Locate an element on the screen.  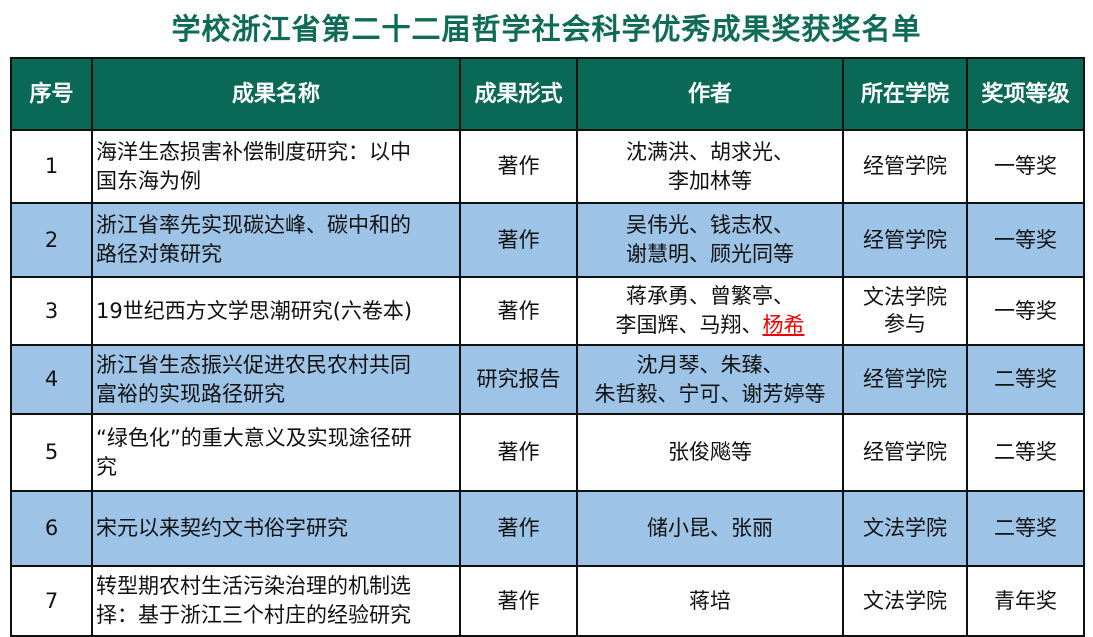
cell-no: 4 is located at coordinates (51, 379).